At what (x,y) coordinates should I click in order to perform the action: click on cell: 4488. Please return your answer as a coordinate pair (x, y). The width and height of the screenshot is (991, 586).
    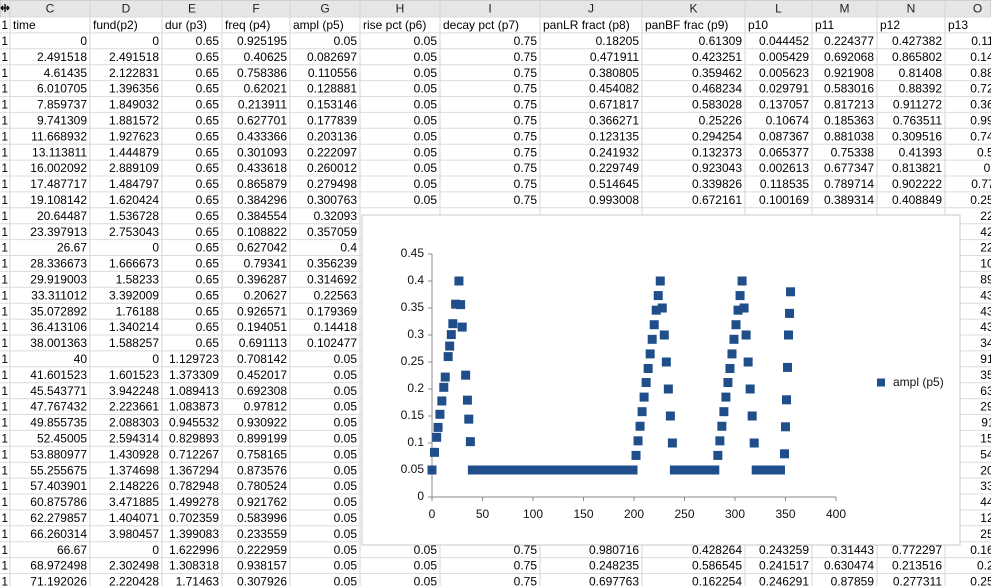
    Looking at the image, I should click on (985, 502).